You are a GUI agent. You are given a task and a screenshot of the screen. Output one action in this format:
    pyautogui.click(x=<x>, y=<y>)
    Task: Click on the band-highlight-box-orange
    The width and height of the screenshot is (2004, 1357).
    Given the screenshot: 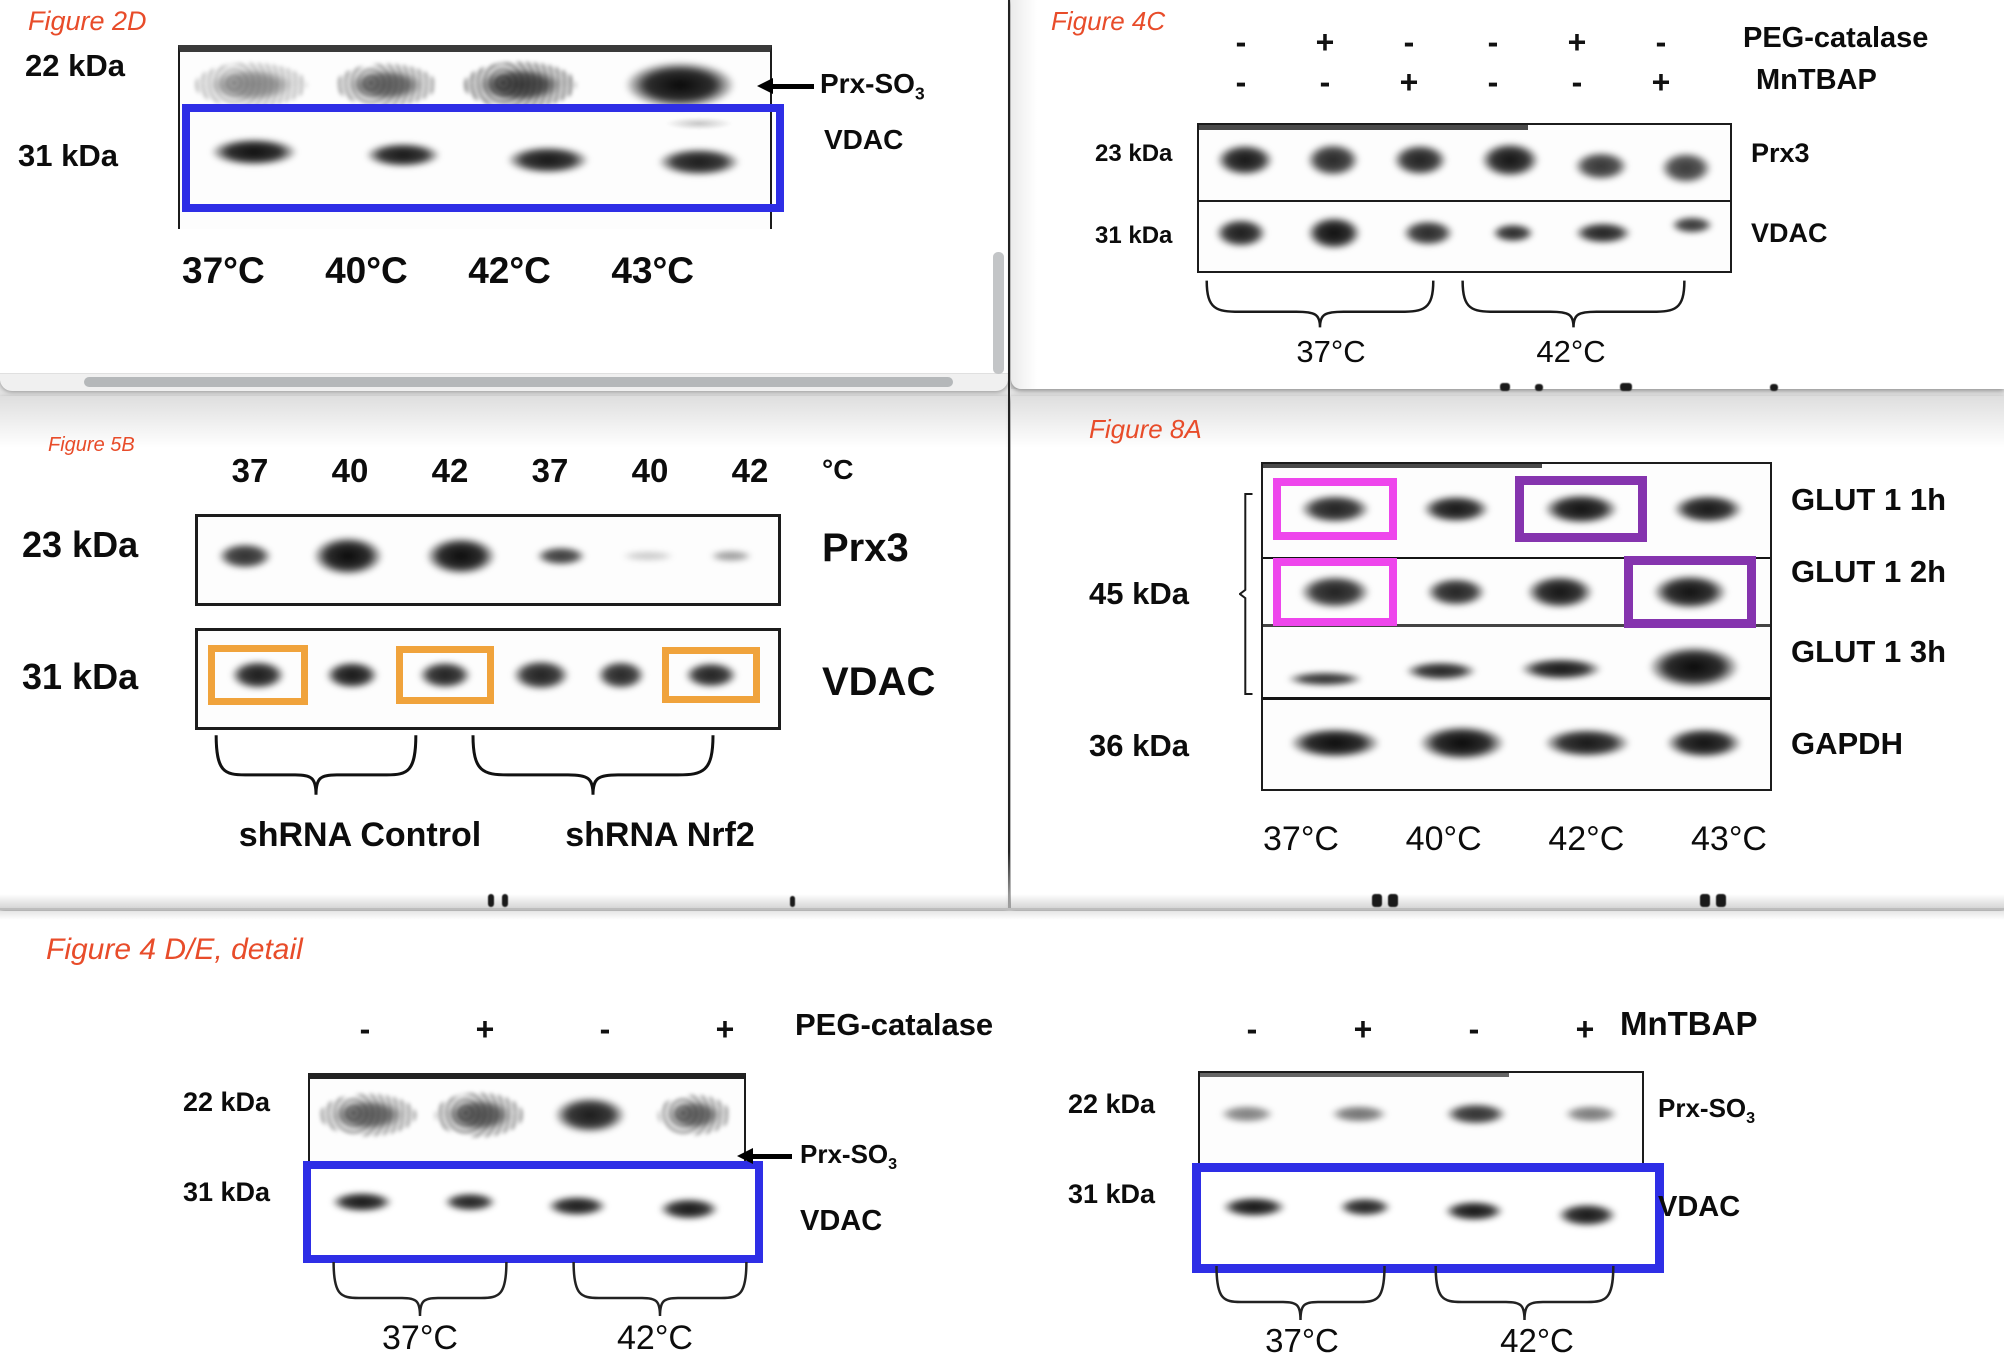 What is the action you would take?
    pyautogui.click(x=258, y=675)
    